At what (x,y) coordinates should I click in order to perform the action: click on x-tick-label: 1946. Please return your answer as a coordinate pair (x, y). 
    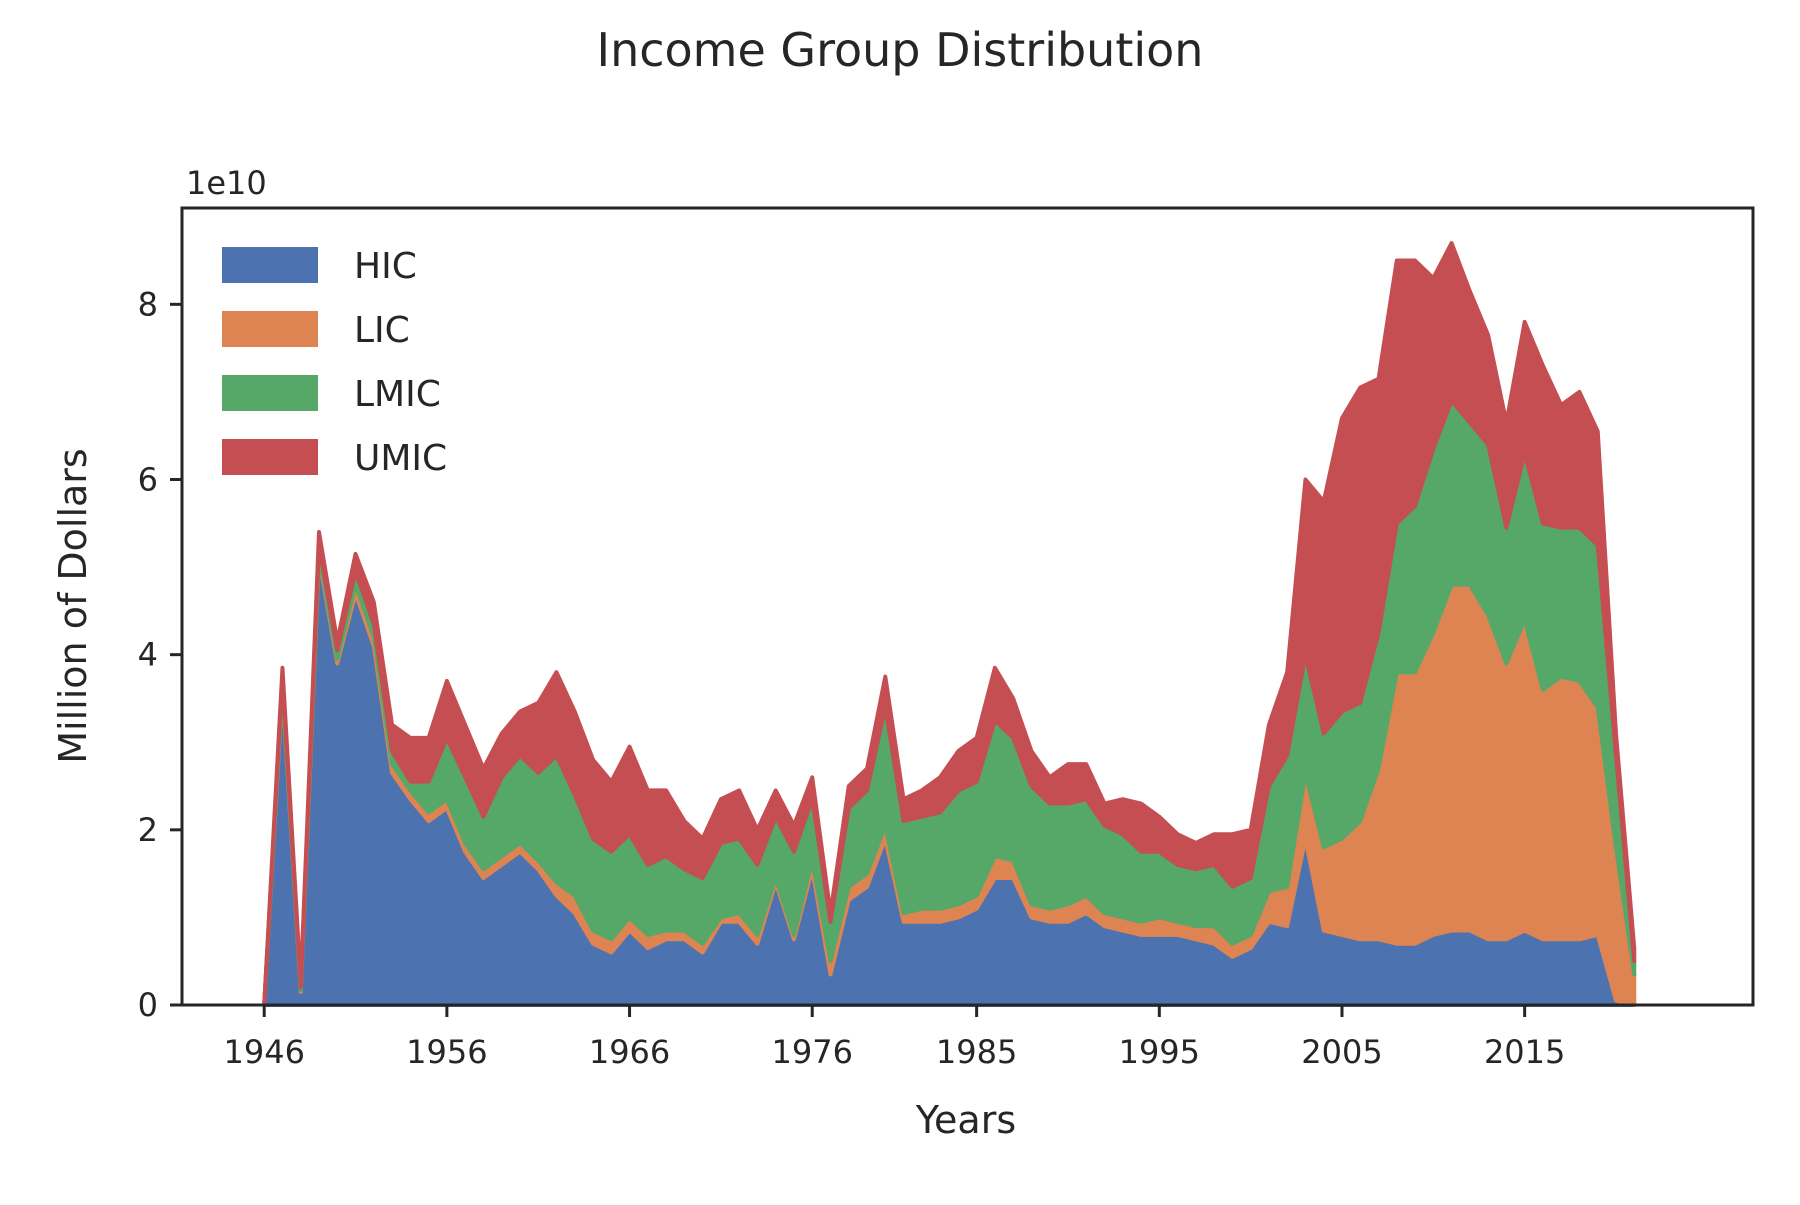
    Looking at the image, I should click on (263, 1052).